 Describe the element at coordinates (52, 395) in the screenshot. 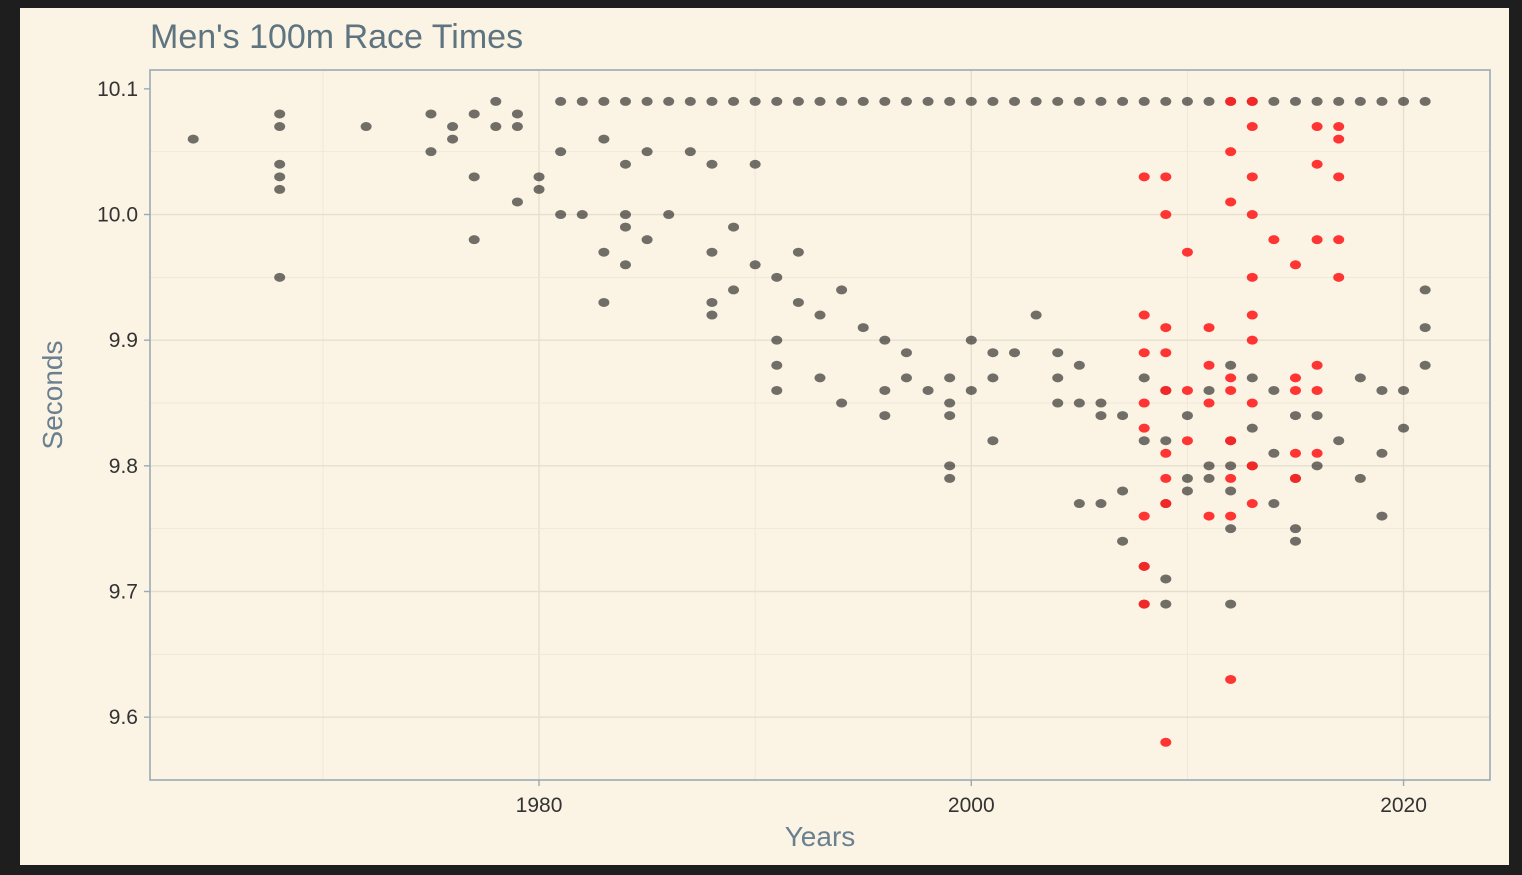

I see `y-axis-title: Seconds` at that location.